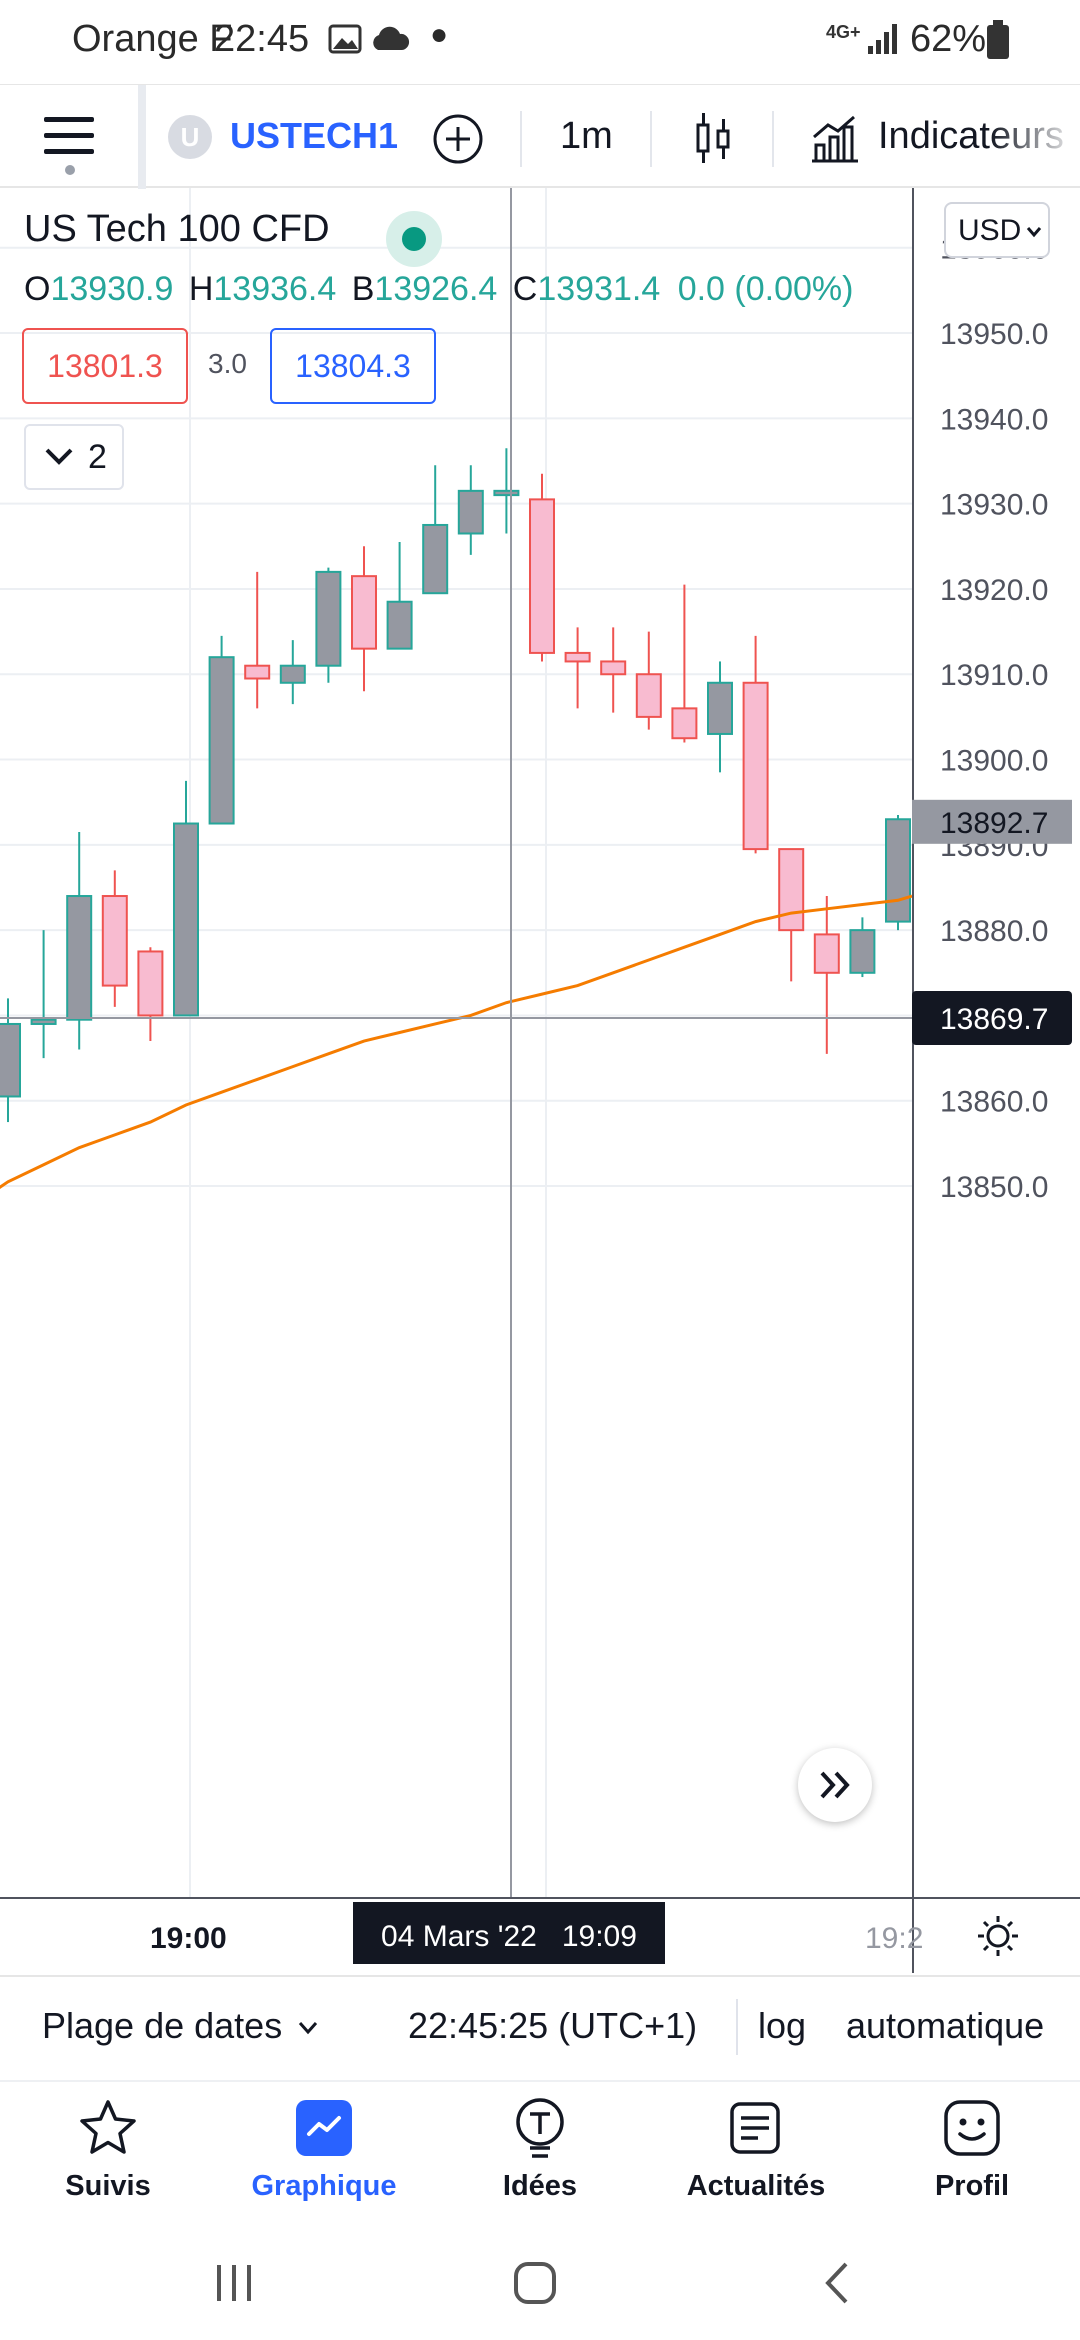 Image resolution: width=1080 pixels, height=2340 pixels. Describe the element at coordinates (972, 2157) in the screenshot. I see `nav-profil: Profil` at that location.